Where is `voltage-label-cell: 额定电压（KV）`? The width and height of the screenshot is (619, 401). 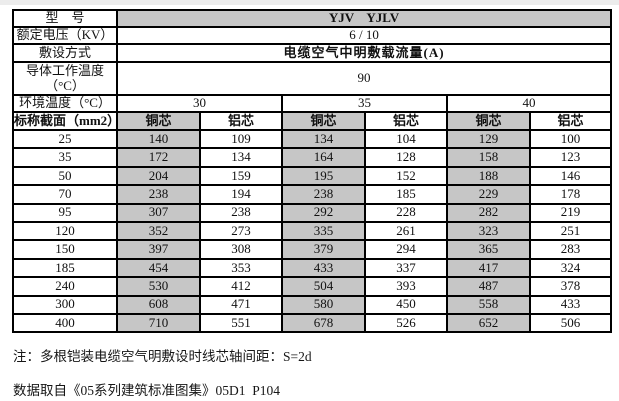
voltage-label-cell: 额定电压（KV） is located at coordinates (65, 35).